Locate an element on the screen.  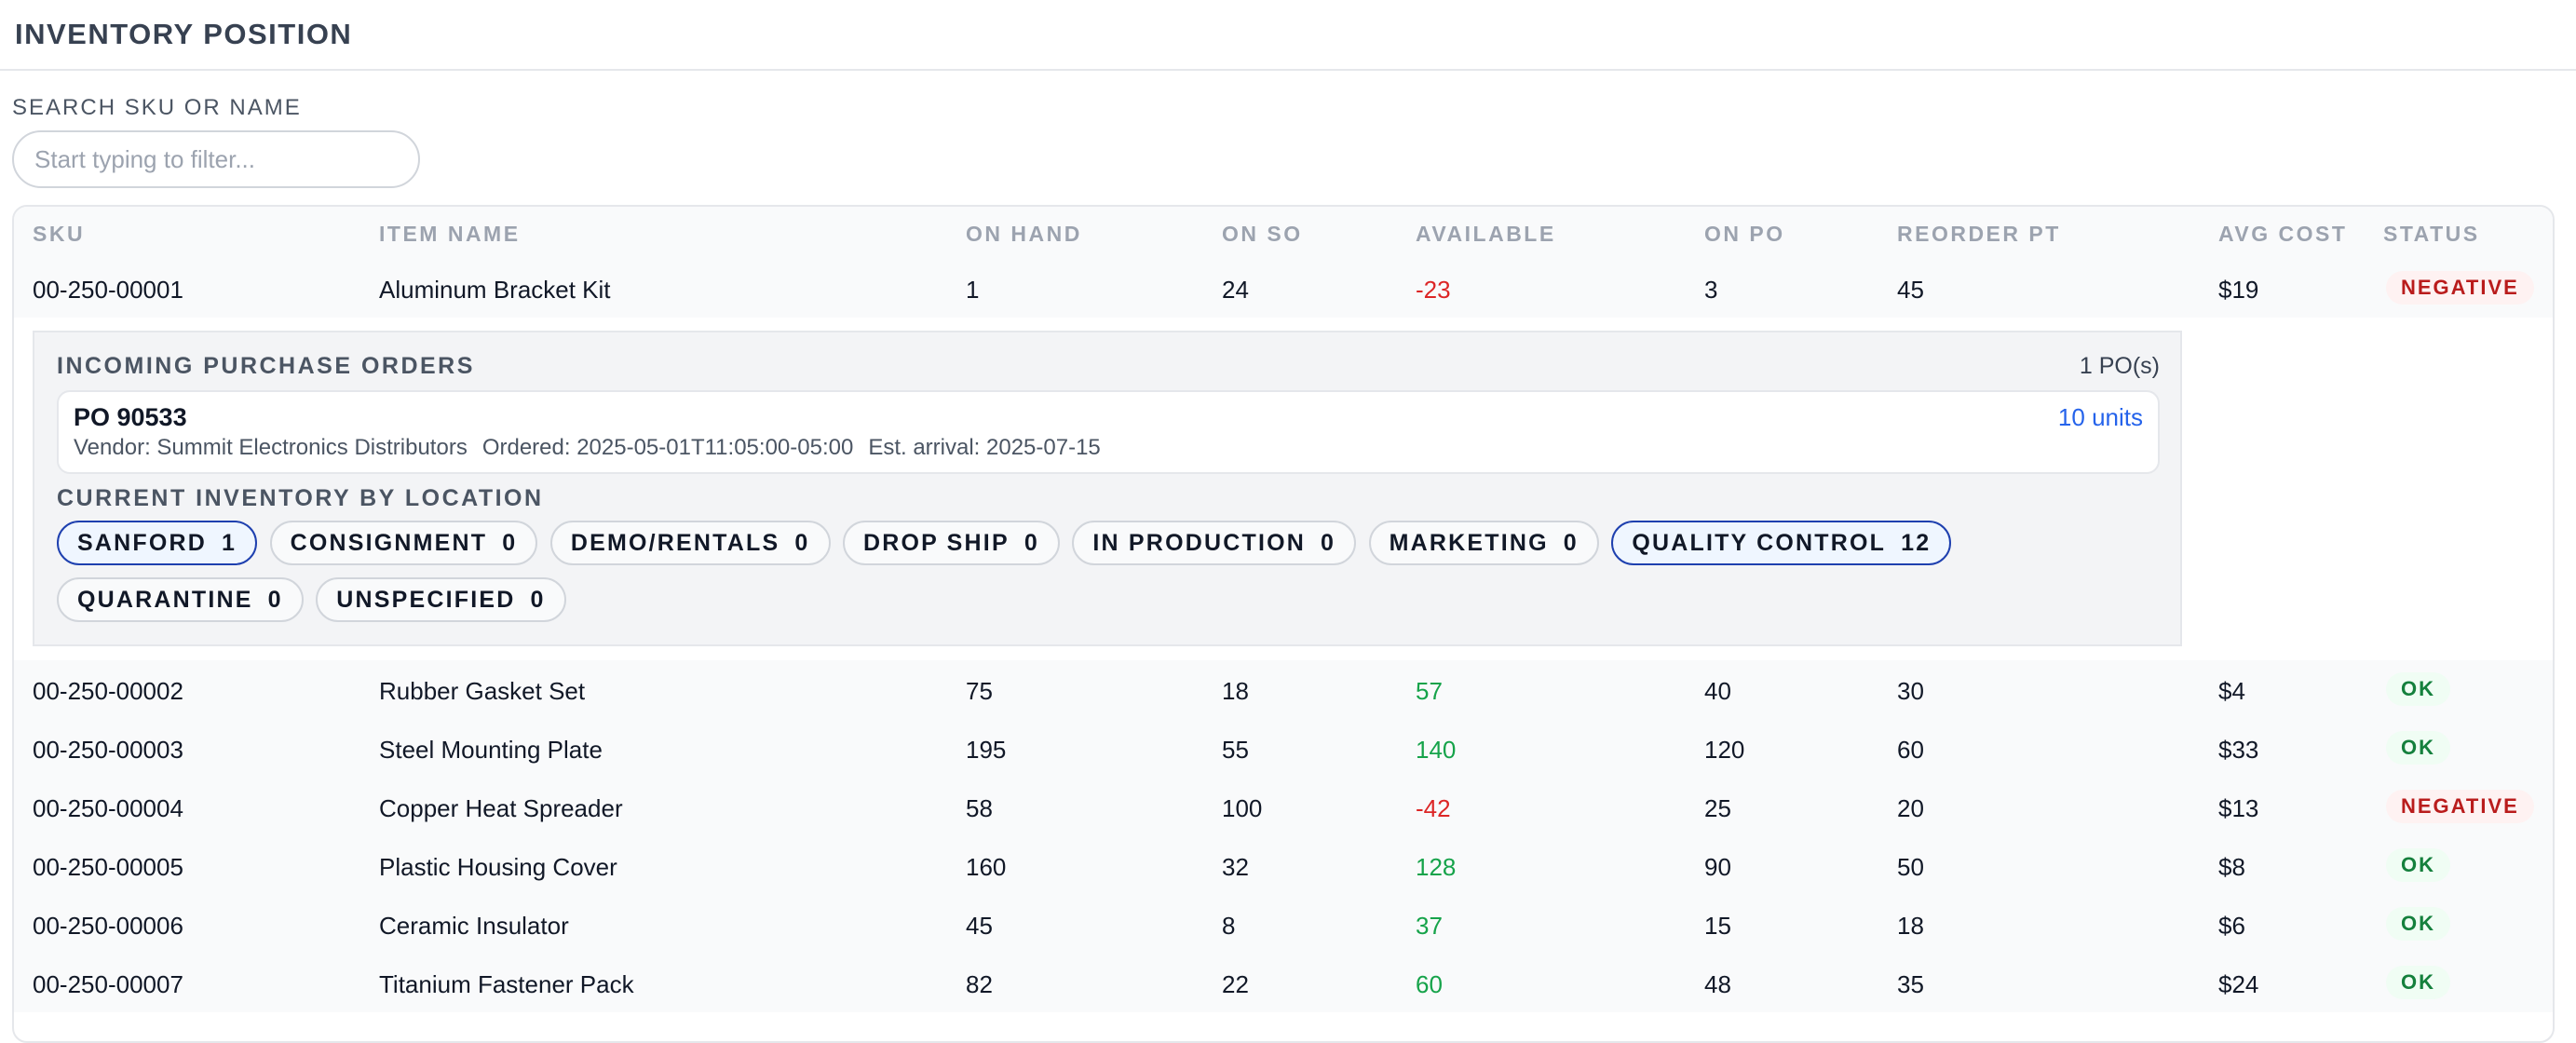
location-chip-marketing: MARKETING 0 is located at coordinates (1483, 543).